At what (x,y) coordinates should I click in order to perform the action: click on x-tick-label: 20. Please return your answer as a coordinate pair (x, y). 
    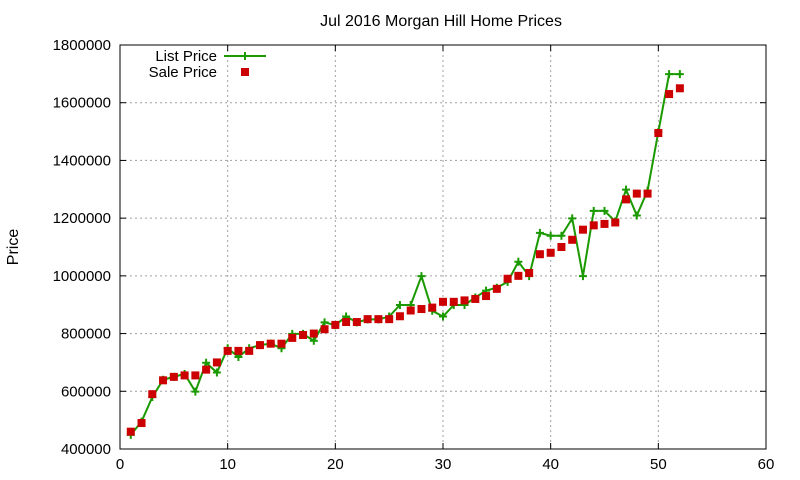
    Looking at the image, I should click on (335, 464).